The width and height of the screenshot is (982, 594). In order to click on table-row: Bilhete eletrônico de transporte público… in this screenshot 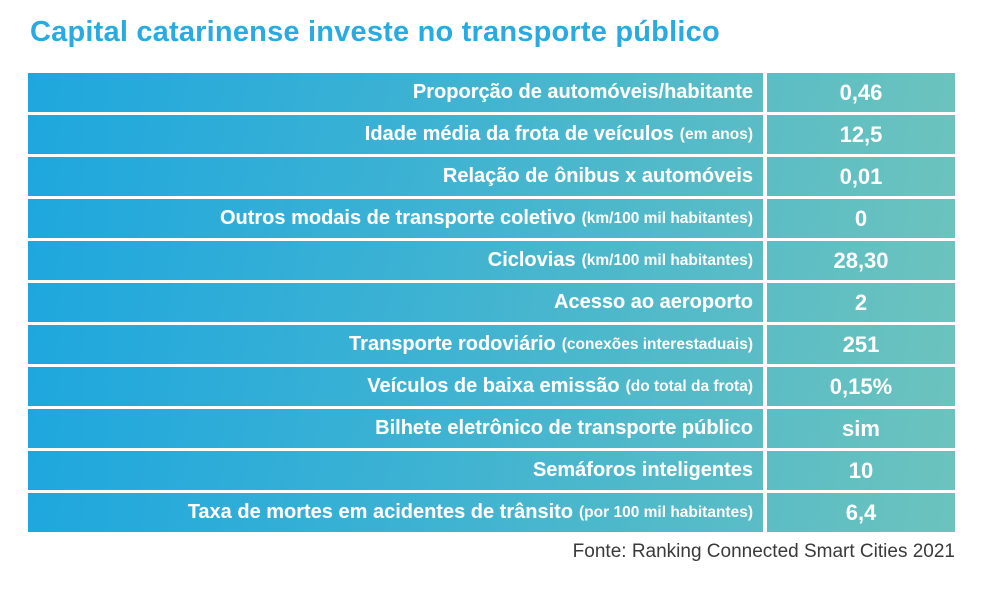, I will do `click(491, 428)`.